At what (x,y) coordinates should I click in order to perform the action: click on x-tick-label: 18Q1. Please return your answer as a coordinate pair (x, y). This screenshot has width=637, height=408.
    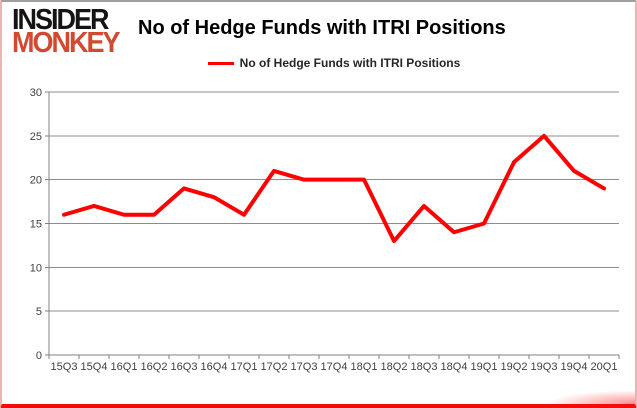
    Looking at the image, I should click on (364, 367).